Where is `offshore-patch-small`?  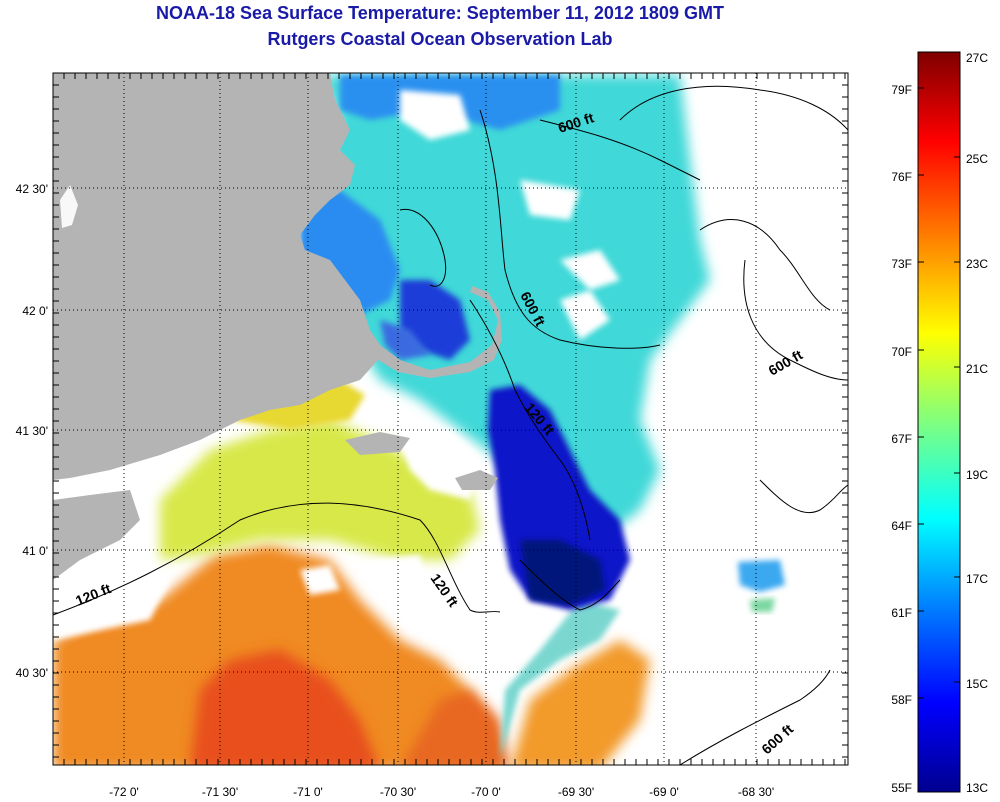
offshore-patch-small is located at coordinates (762, 605).